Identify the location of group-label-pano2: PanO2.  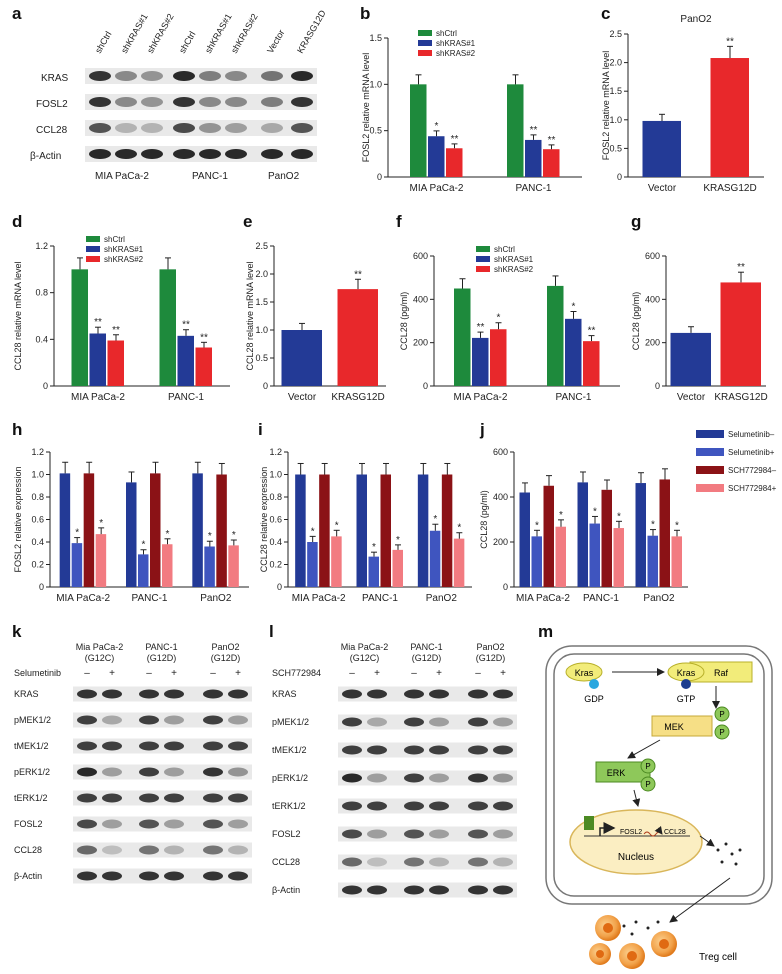
(284, 176).